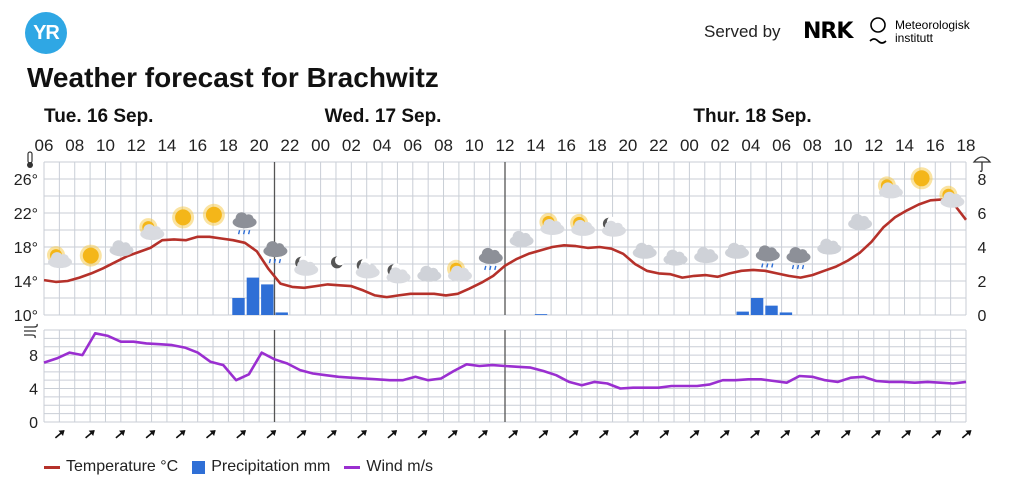 The width and height of the screenshot is (1024, 500). Describe the element at coordinates (383, 116) in the screenshot. I see `day-label: Wed. 17 Sep.` at that location.